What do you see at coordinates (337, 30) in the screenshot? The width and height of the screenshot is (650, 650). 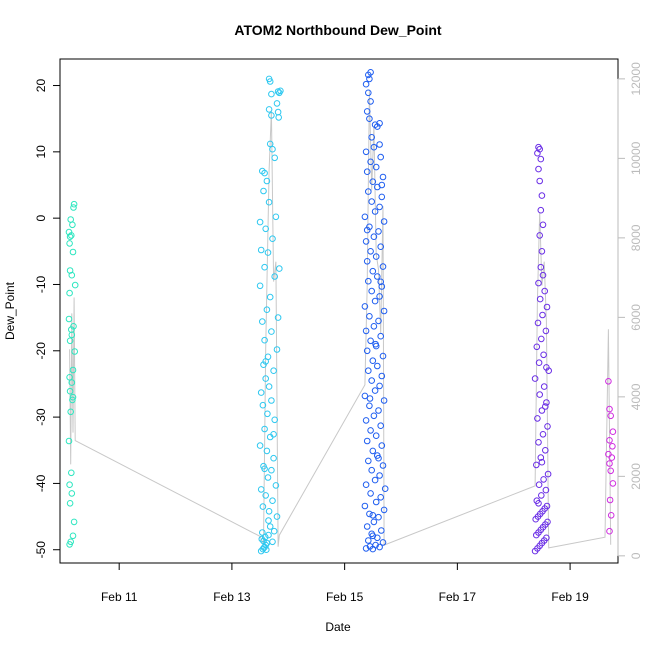 I see `chart-title: ATOM2 Northbound Dew_Point` at bounding box center [337, 30].